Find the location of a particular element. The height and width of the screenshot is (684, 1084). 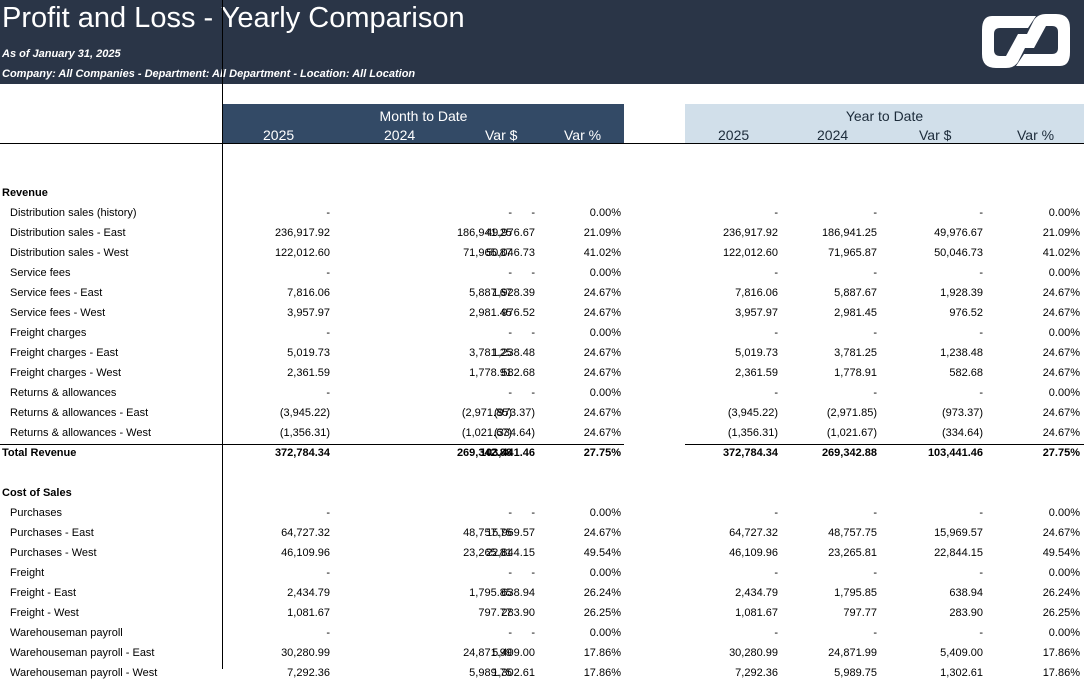

mtd-cell-2025: (3,945.22) is located at coordinates (304, 413).